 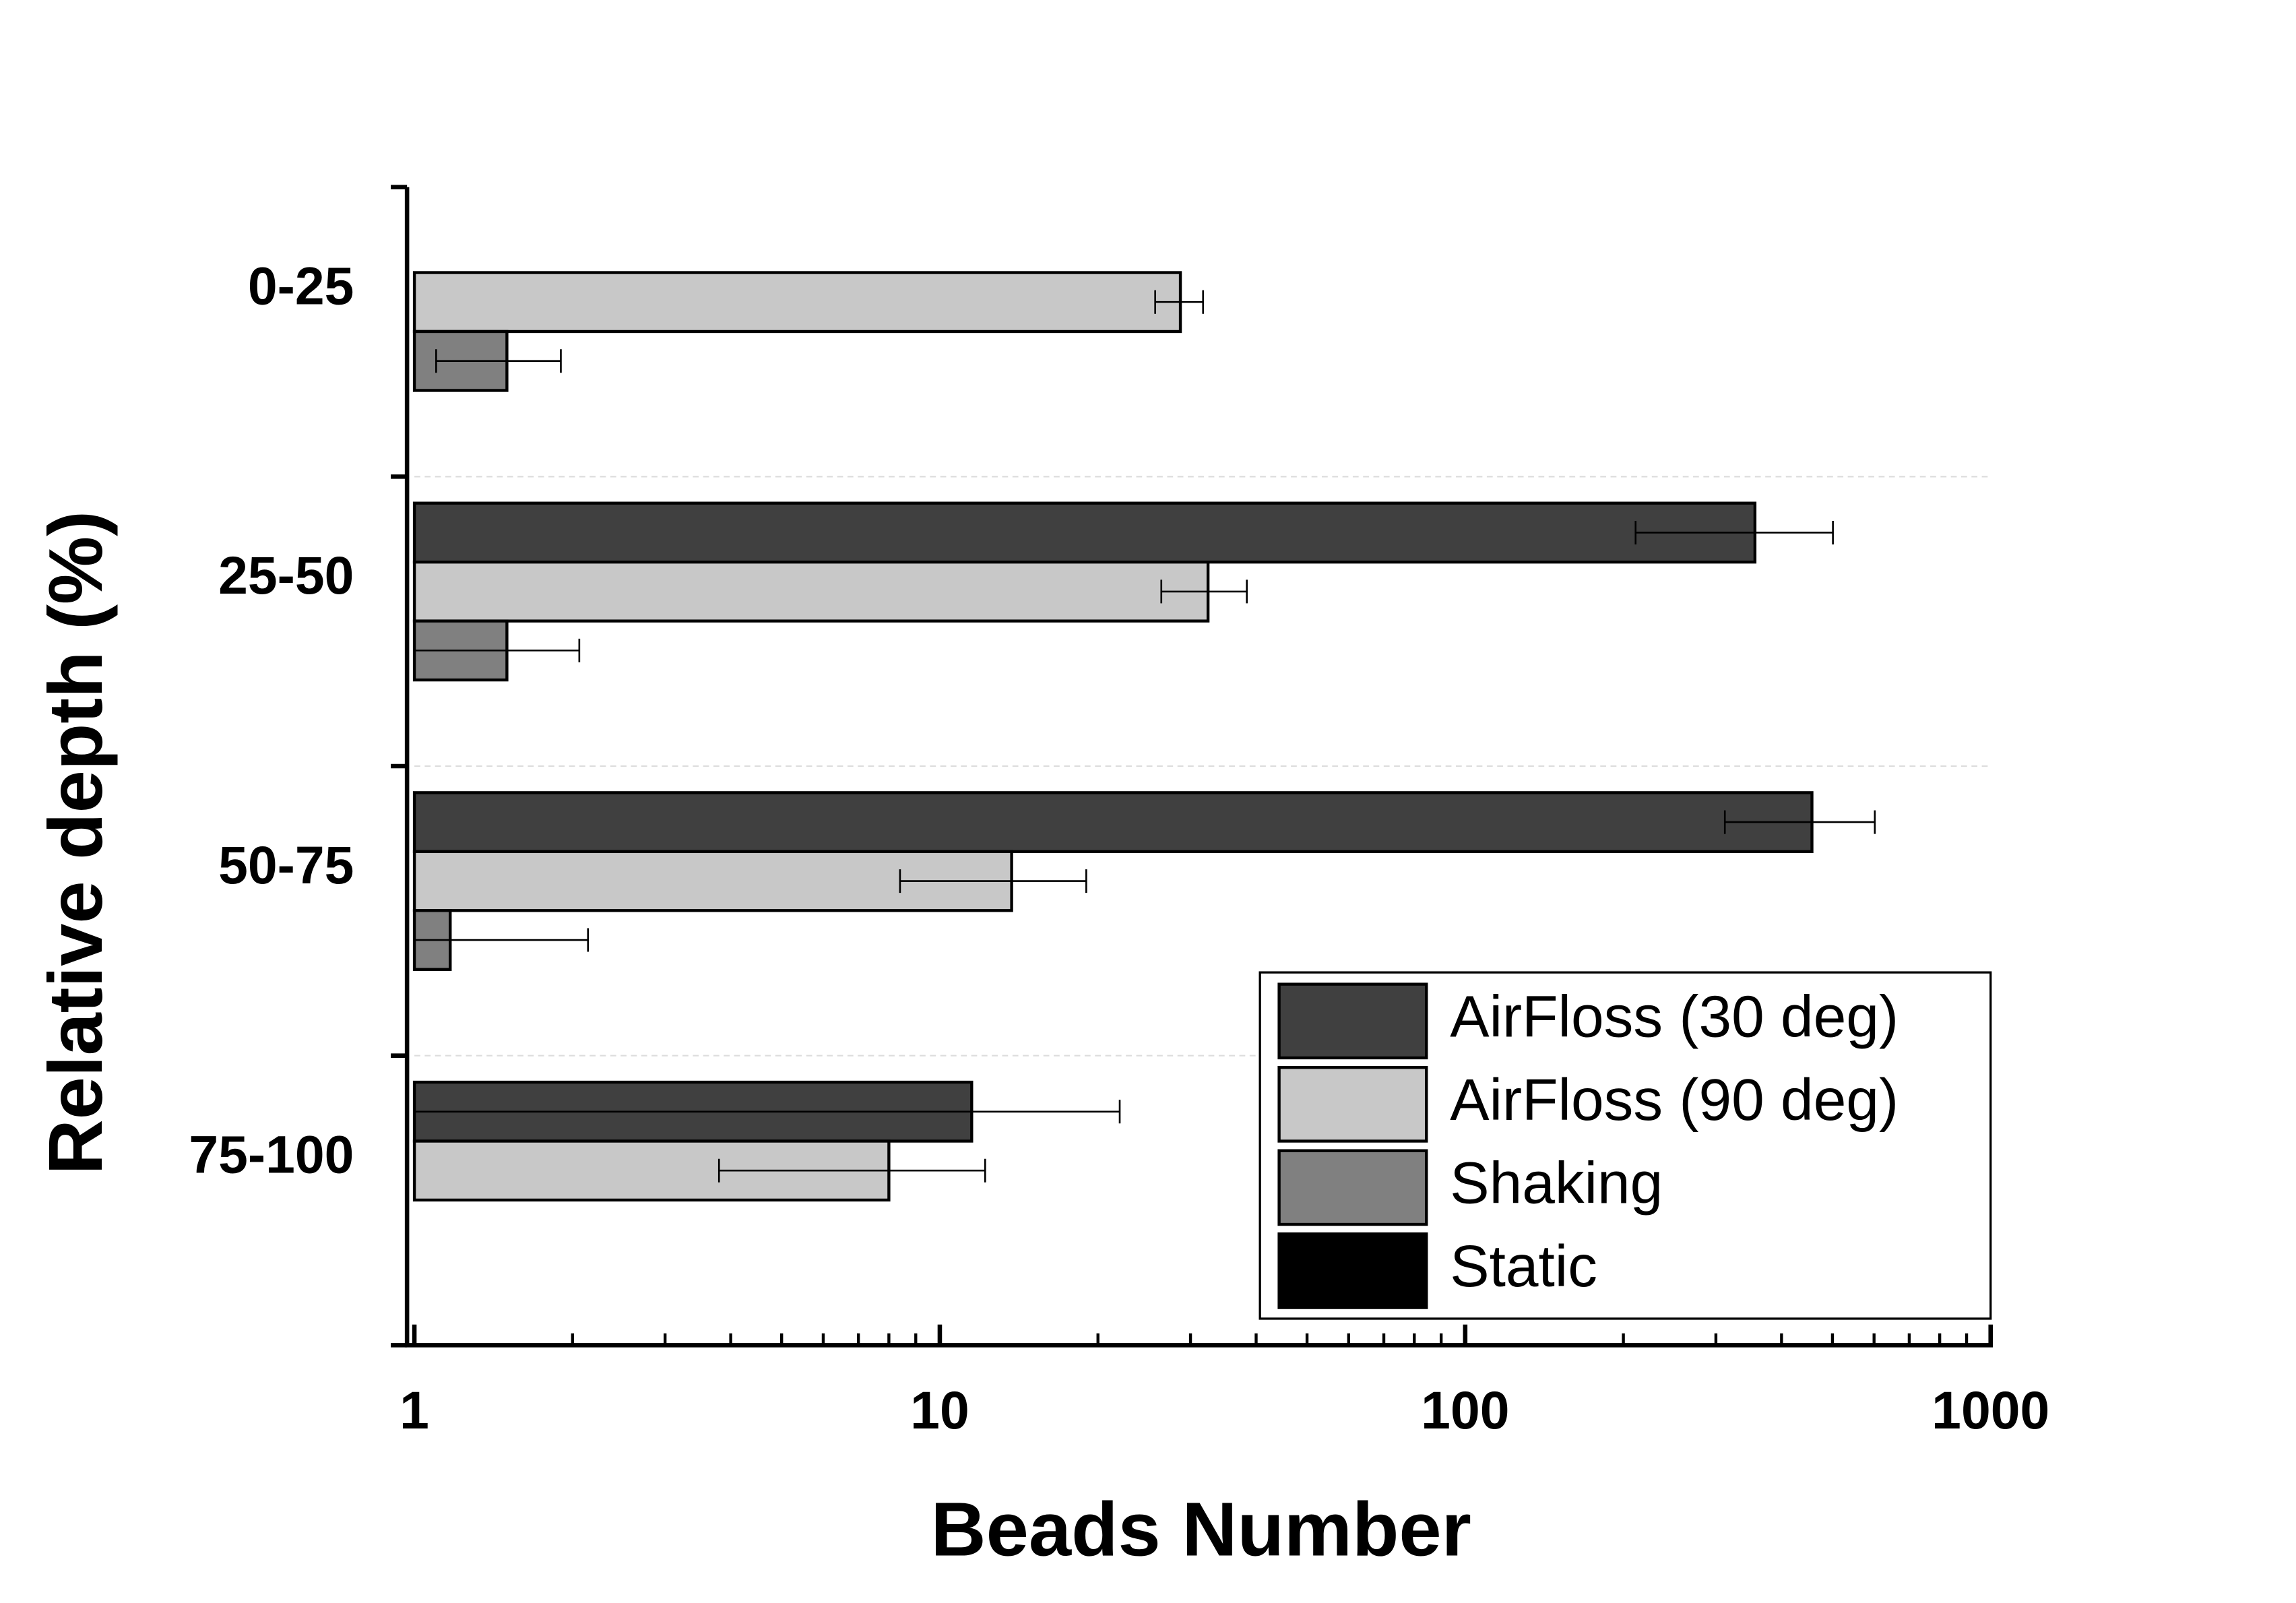 What do you see at coordinates (414, 1410) in the screenshot?
I see `x-tick-label: 1` at bounding box center [414, 1410].